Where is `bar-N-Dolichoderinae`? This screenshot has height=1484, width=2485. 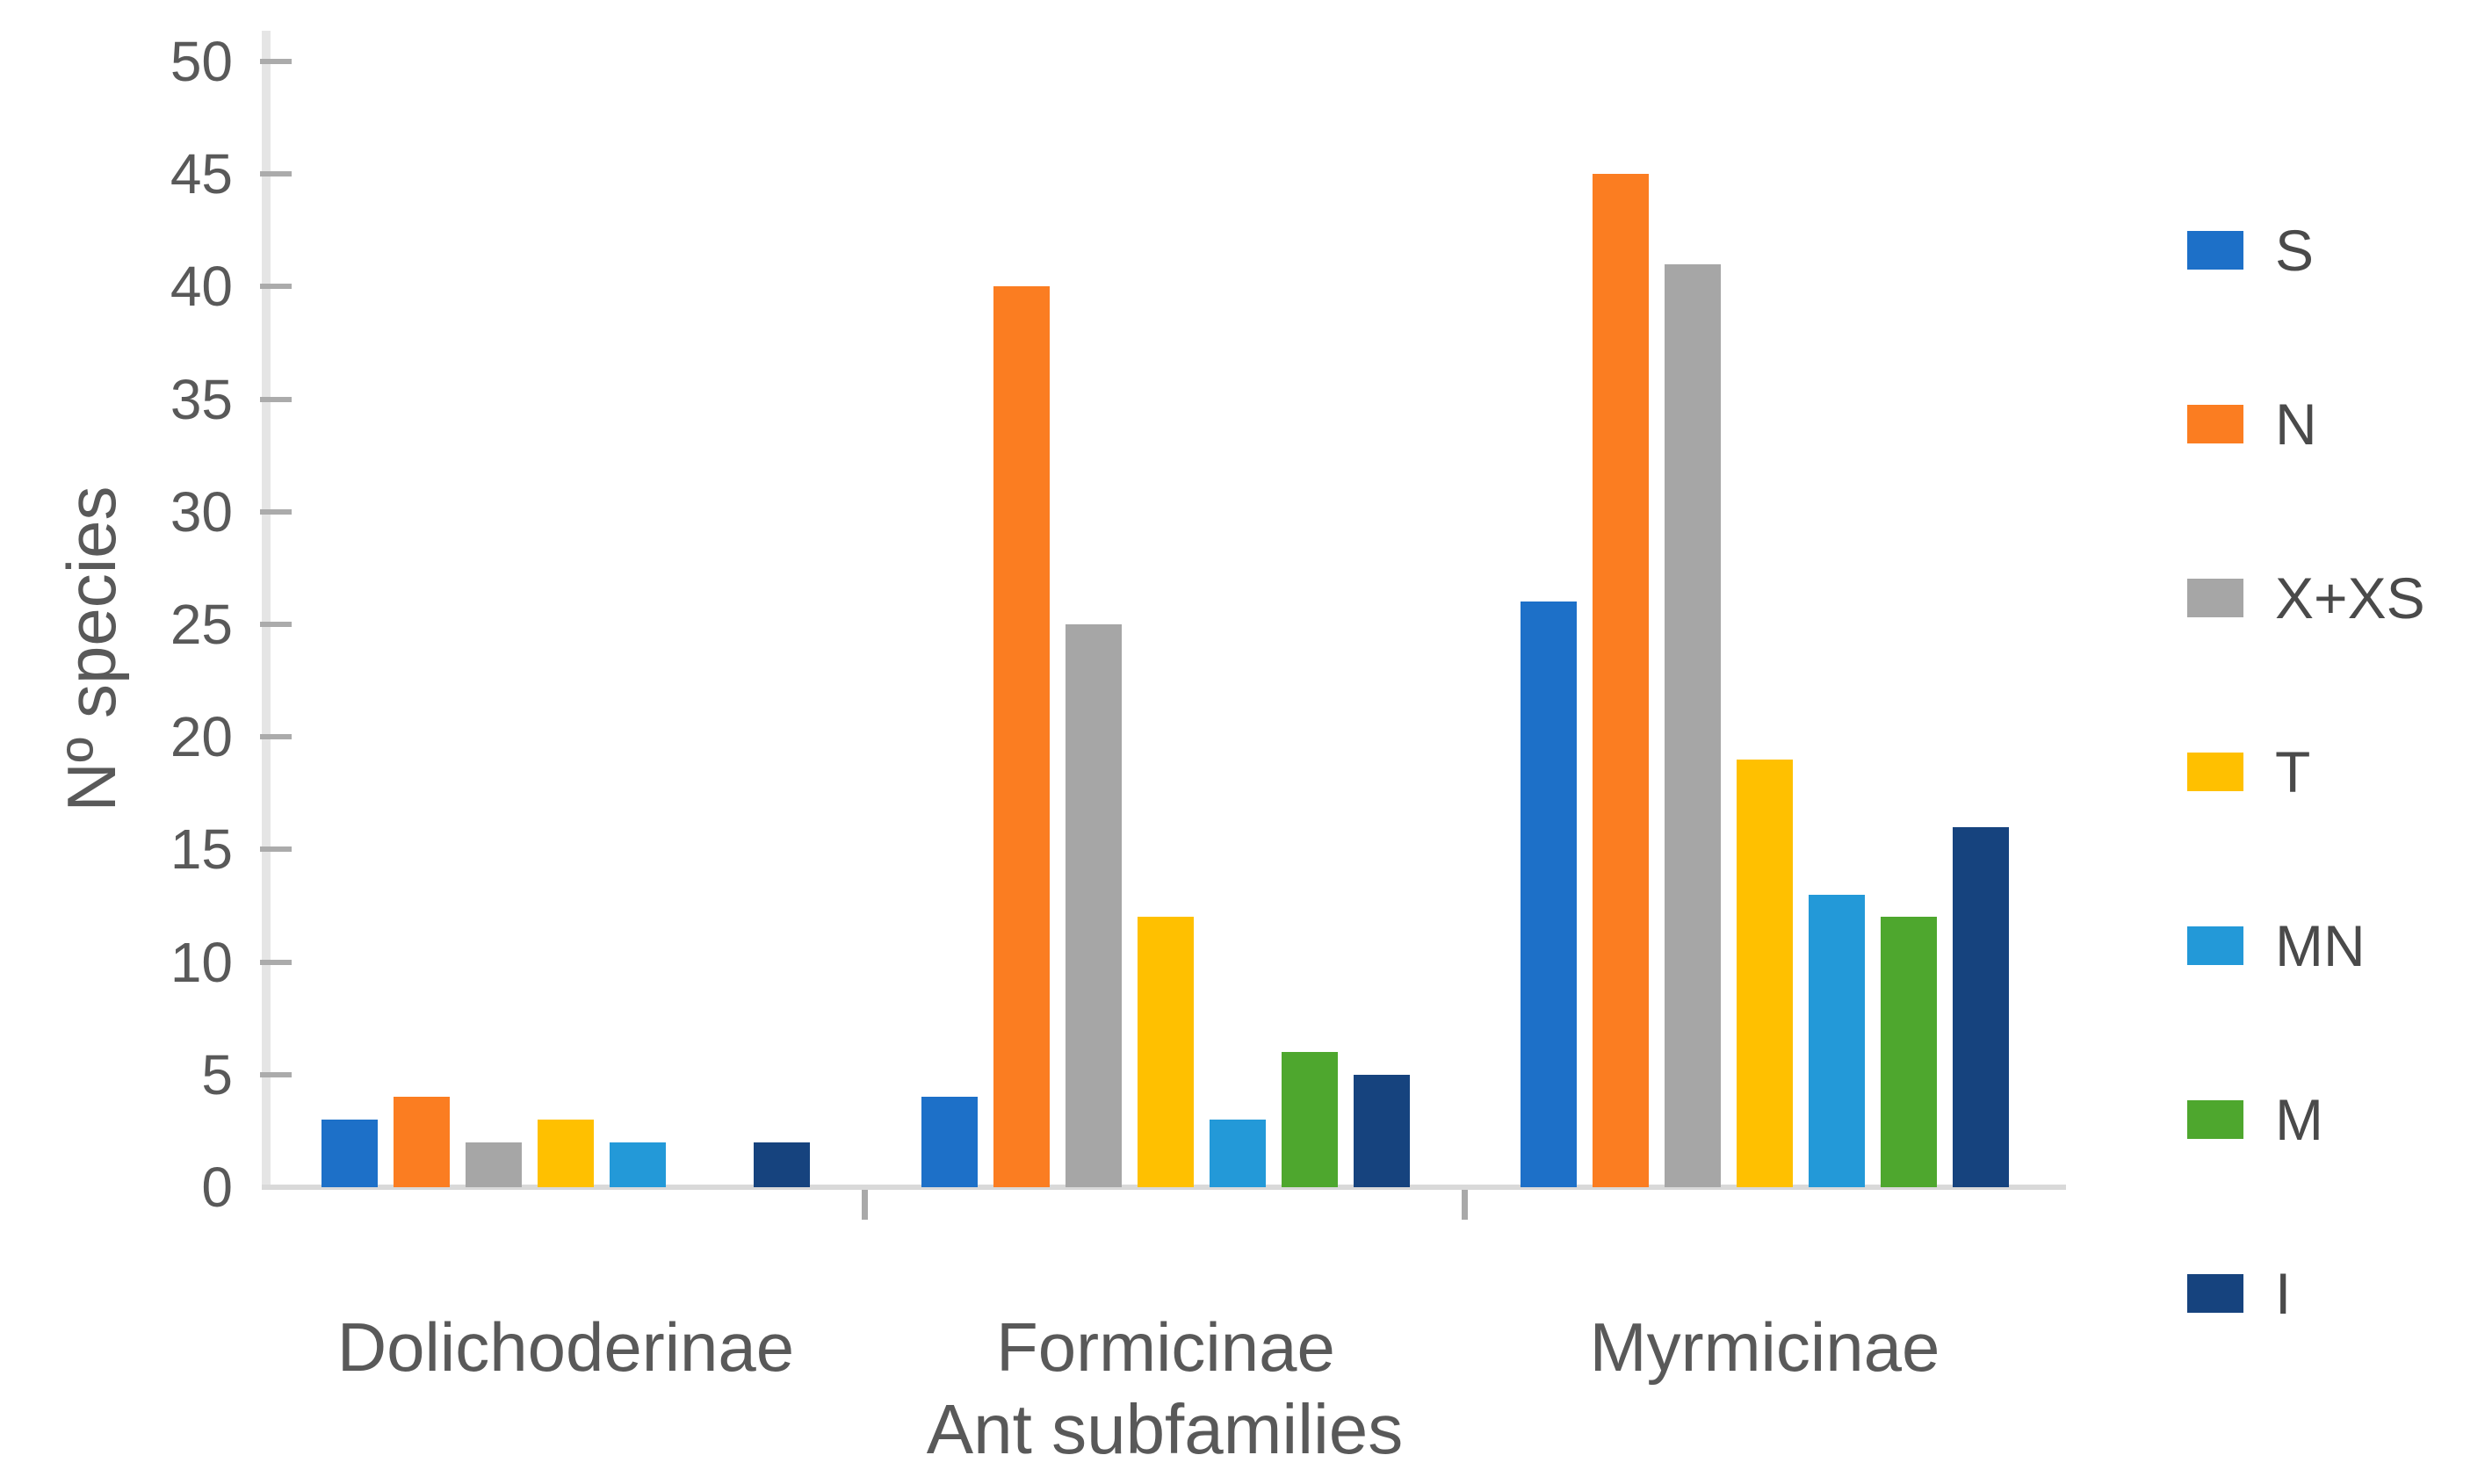
bar-N-Dolichoderinae is located at coordinates (422, 1142).